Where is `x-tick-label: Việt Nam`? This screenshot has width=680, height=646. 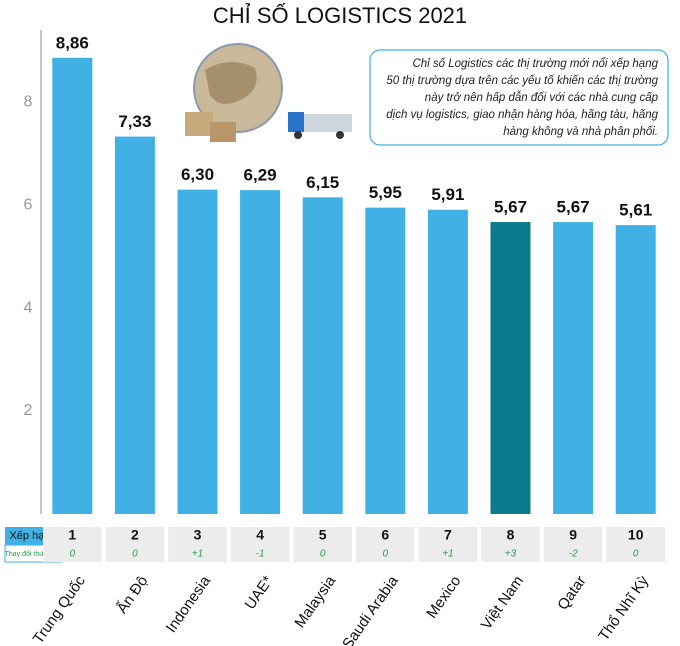 x-tick-label: Việt Nam is located at coordinates (502, 603).